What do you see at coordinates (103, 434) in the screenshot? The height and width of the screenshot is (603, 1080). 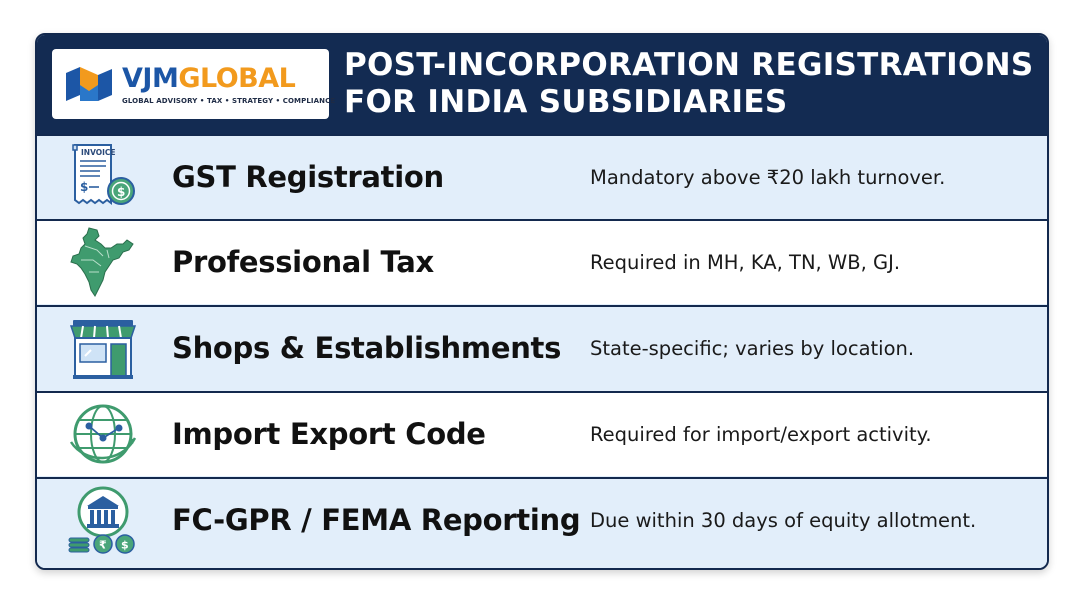 I see `globe-network-icon` at bounding box center [103, 434].